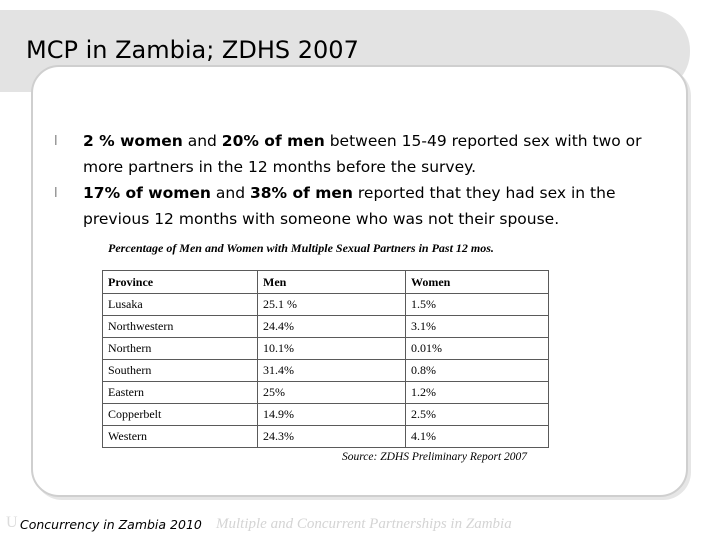 This screenshot has height=540, width=720. Describe the element at coordinates (273, 141) in the screenshot. I see `bullet-emphasis: 20% of men` at that location.